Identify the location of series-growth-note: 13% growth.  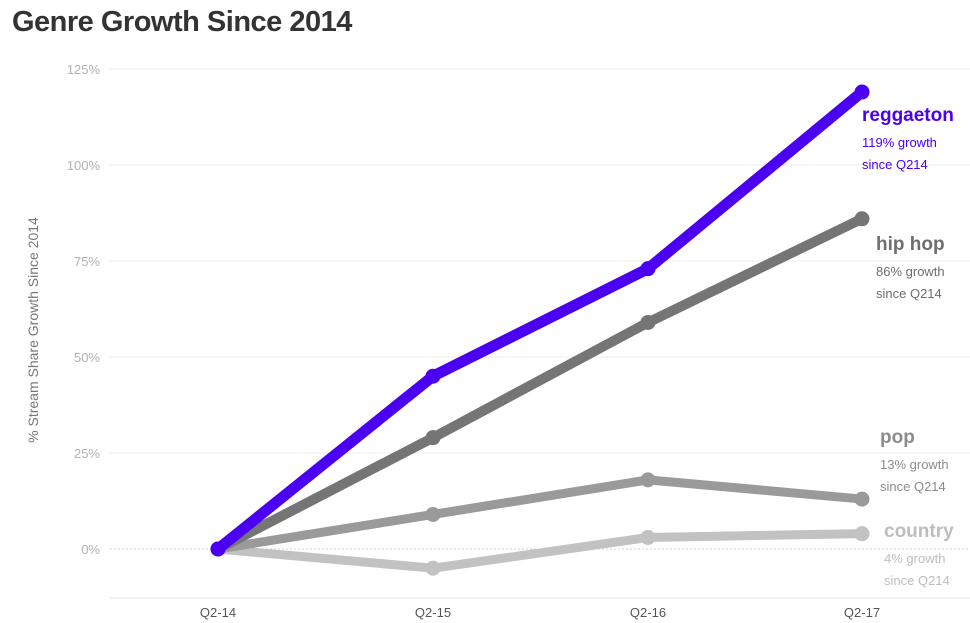
(914, 464).